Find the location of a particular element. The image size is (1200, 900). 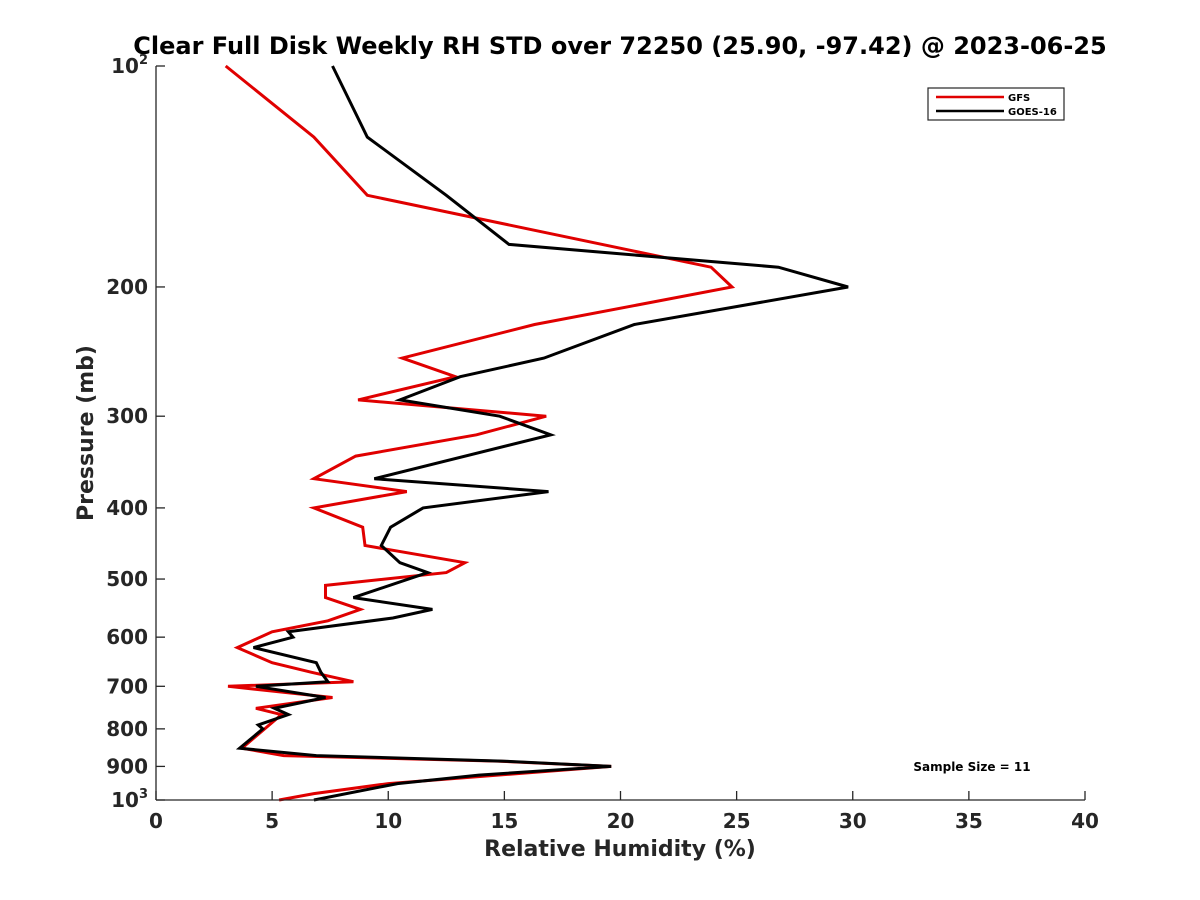

y-tick-label: 300 is located at coordinates (127, 416).